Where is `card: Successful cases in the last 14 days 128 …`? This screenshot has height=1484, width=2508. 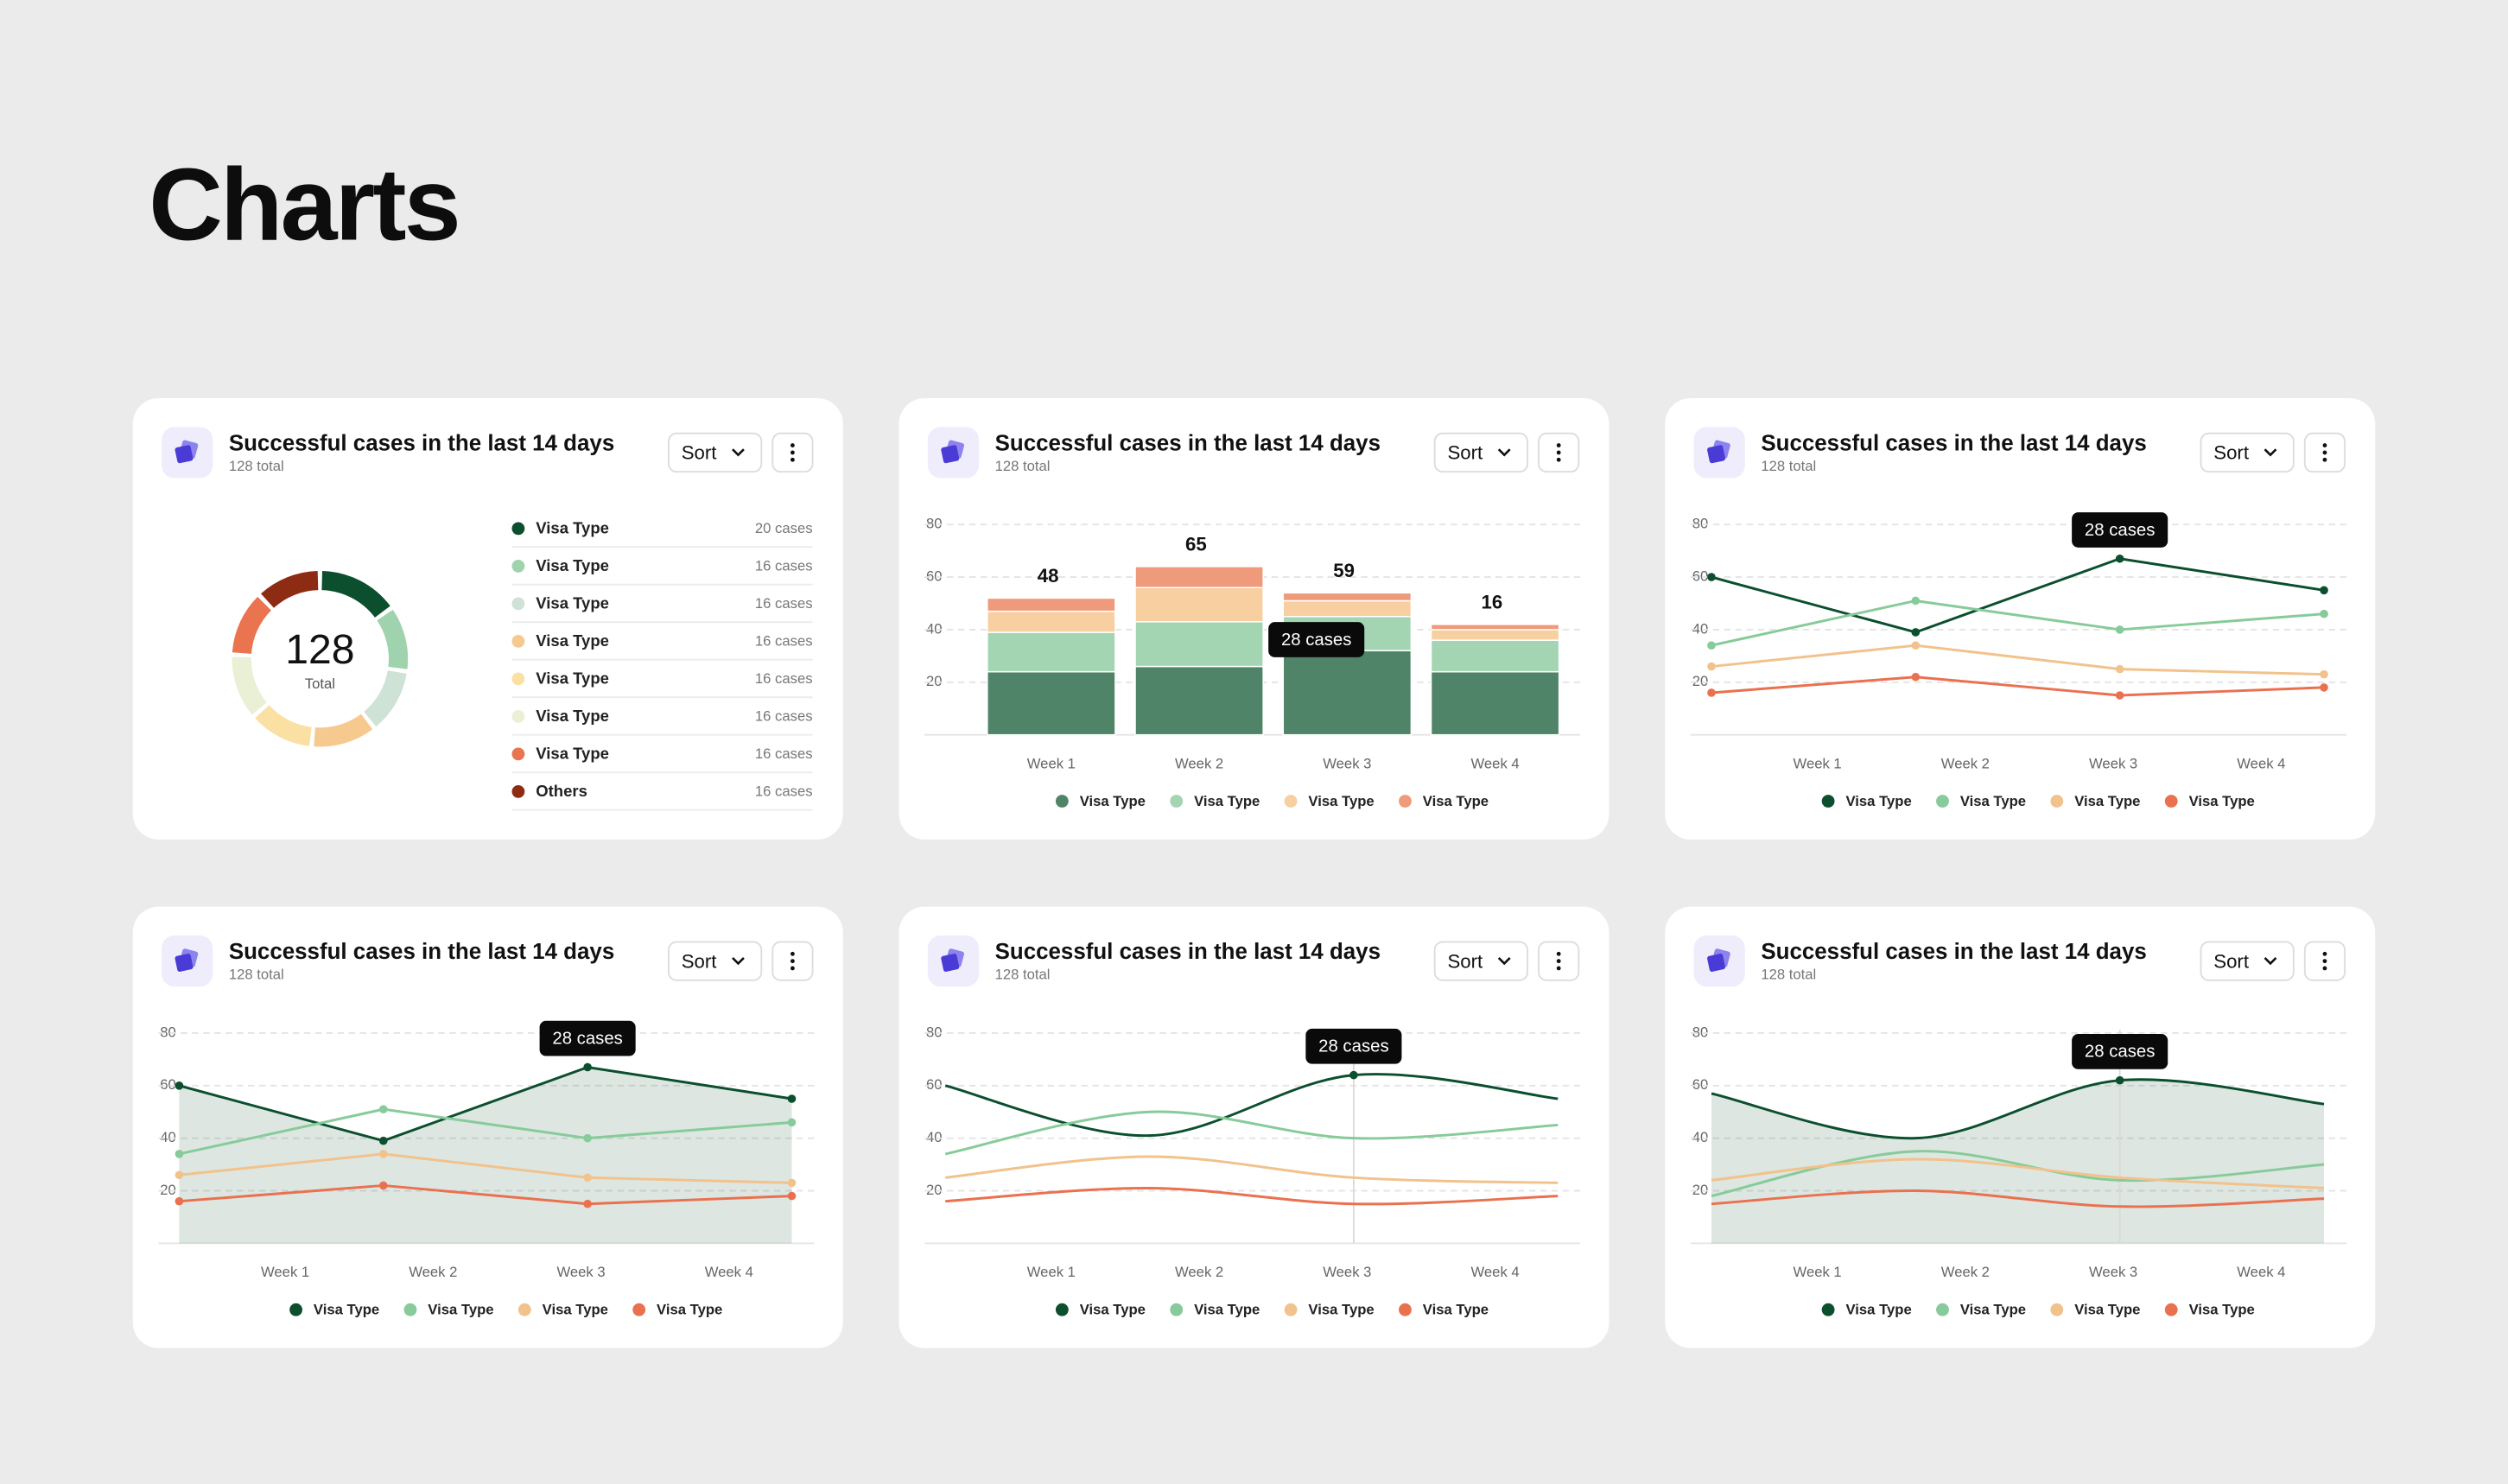 card: Successful cases in the last 14 days 128 … is located at coordinates (487, 618).